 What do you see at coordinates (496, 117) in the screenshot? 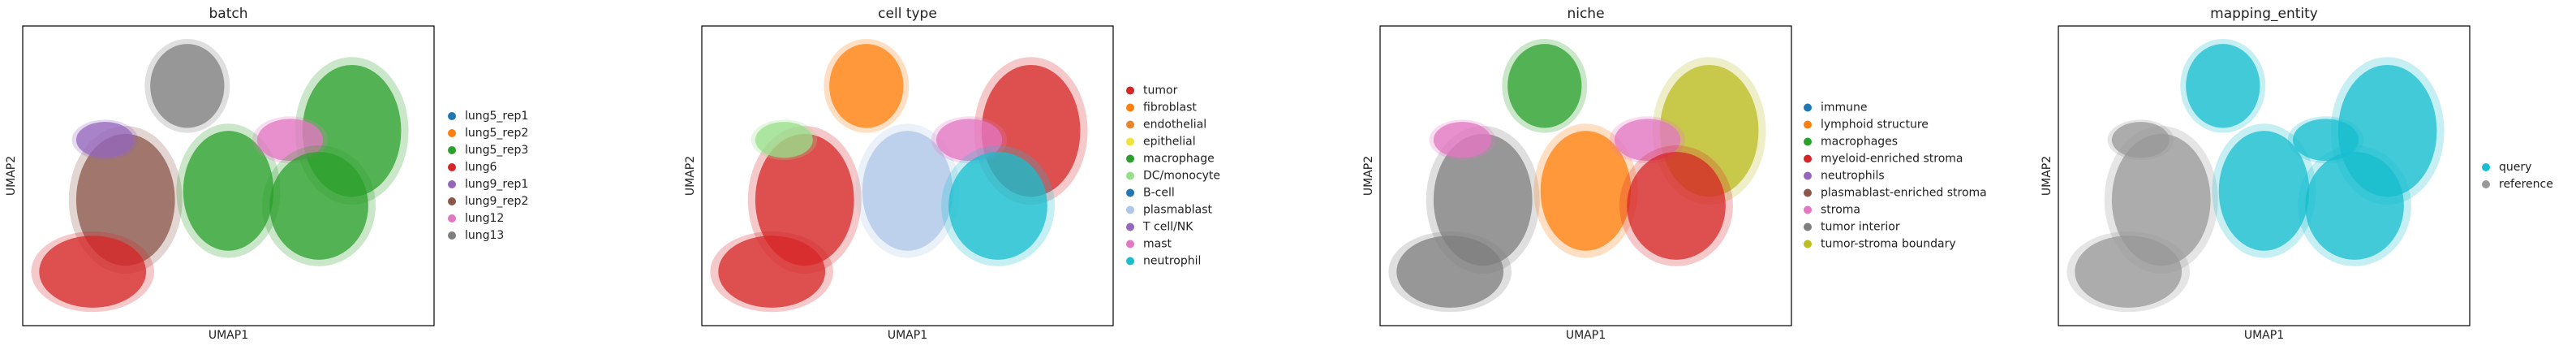
I see `legend-label: lung5_rep1` at bounding box center [496, 117].